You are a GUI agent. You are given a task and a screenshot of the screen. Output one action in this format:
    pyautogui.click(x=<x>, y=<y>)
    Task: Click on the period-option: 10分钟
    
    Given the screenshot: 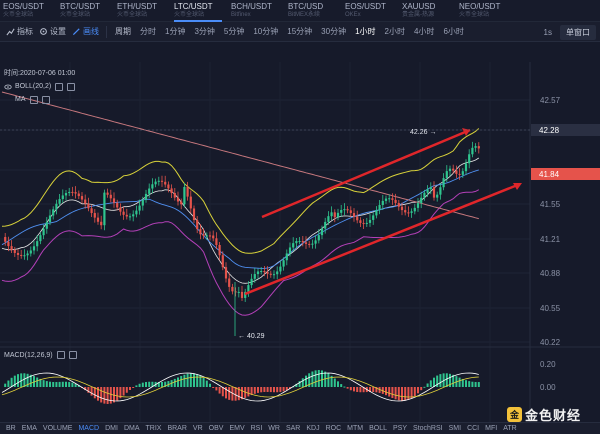 What is the action you would take?
    pyautogui.click(x=266, y=31)
    